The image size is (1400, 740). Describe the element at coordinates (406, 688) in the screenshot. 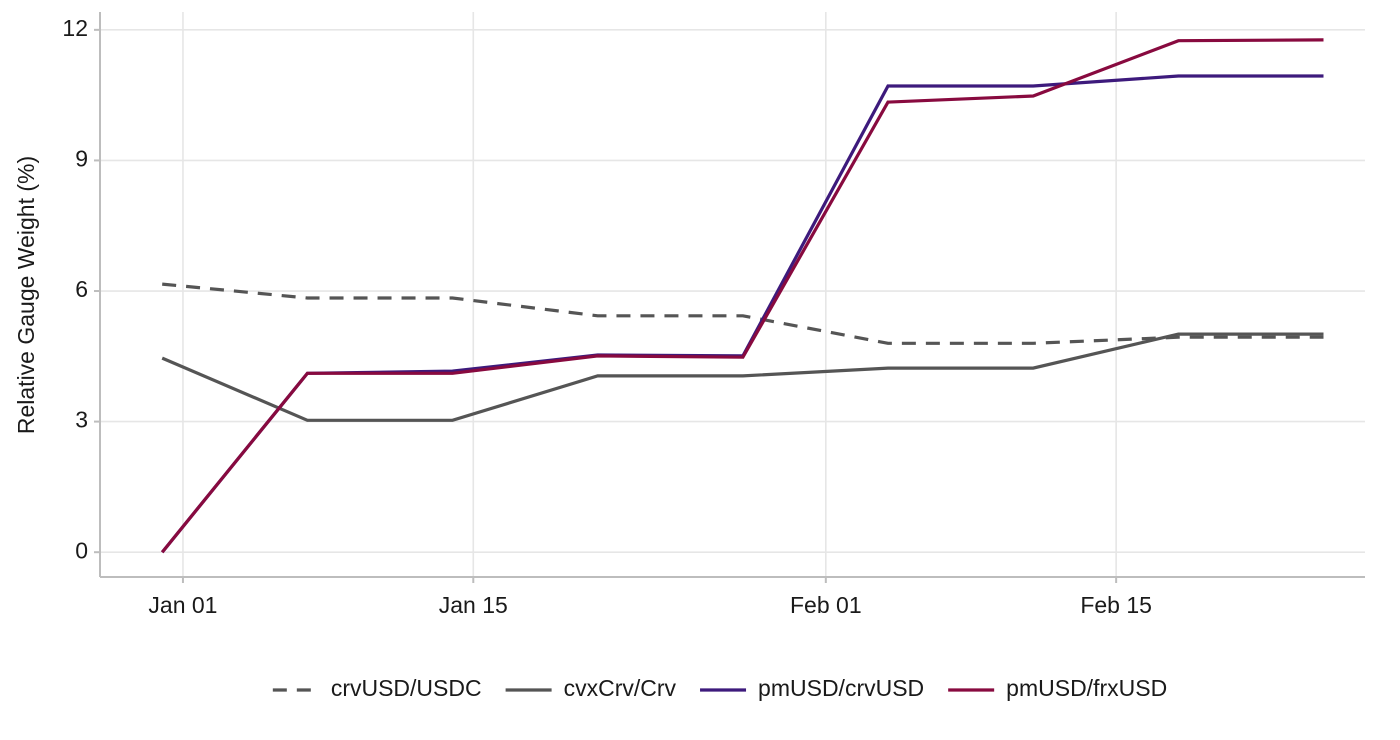

I see `legend-label: crvUSD/USDC` at that location.